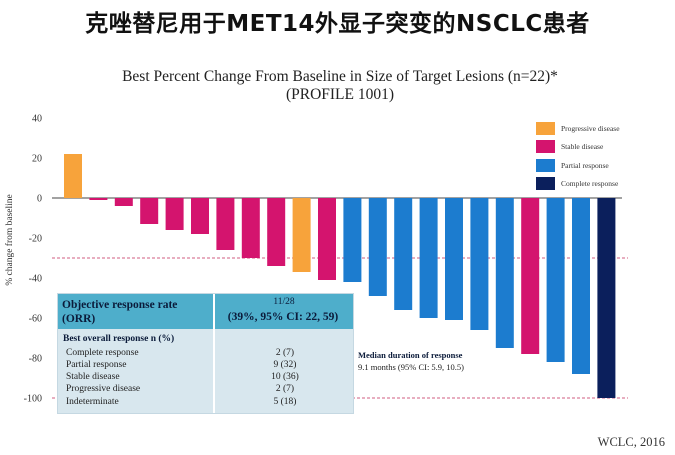  What do you see at coordinates (205, 390) in the screenshot?
I see `table-row: Progressive disease 2 (7)` at bounding box center [205, 390].